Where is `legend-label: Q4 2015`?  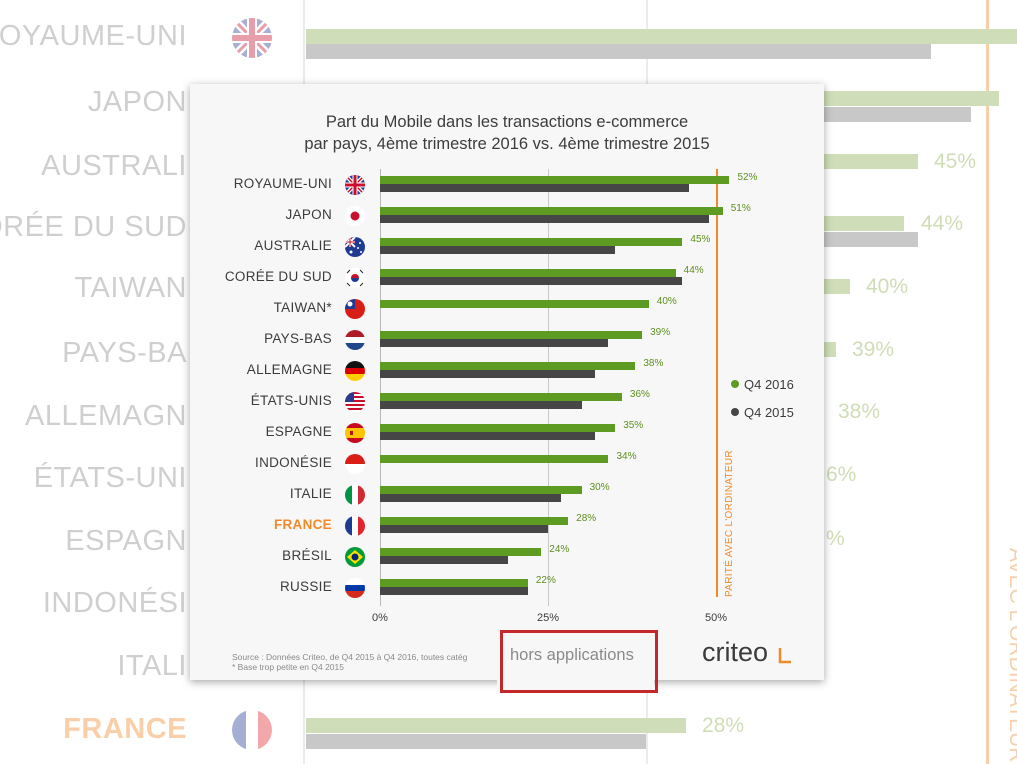 legend-label: Q4 2015 is located at coordinates (769, 412).